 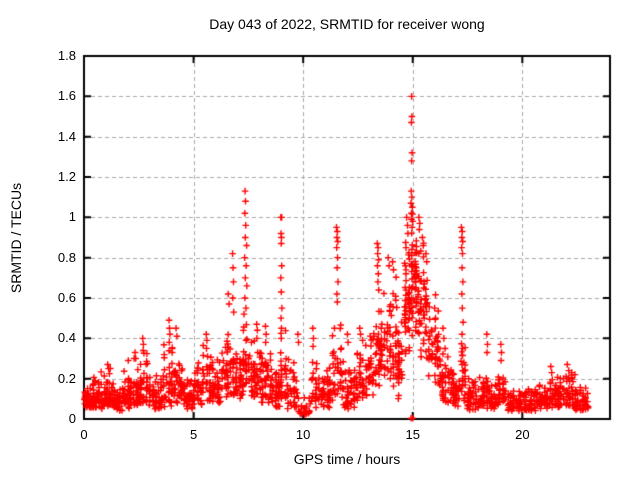 I want to click on y-tick-label: 0.2, so click(x=66, y=378).